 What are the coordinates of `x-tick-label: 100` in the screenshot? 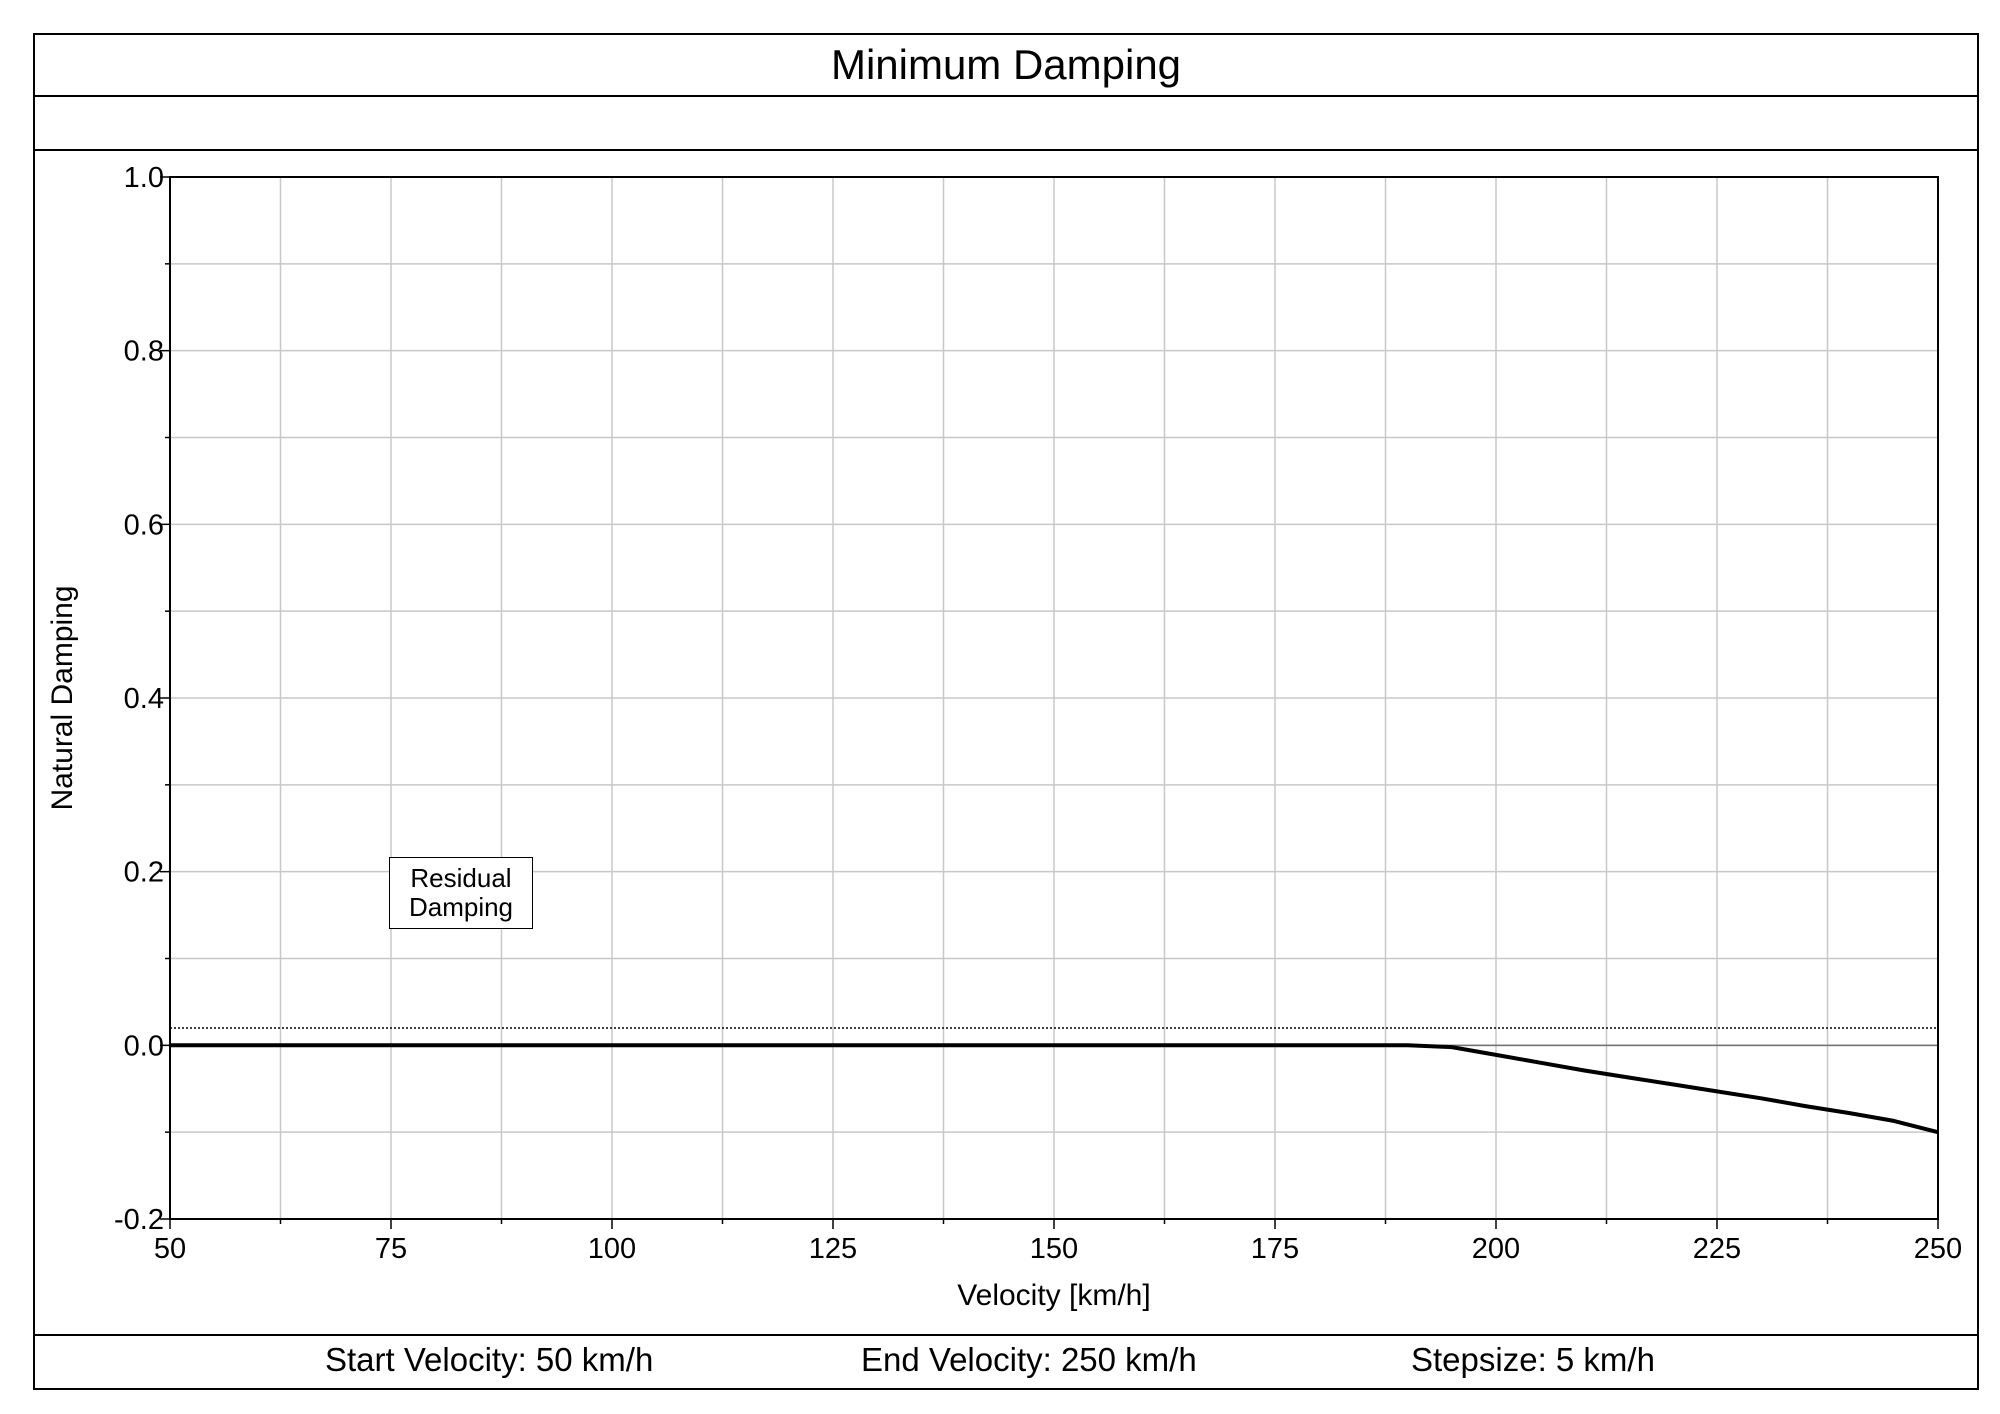 It's located at (612, 1249).